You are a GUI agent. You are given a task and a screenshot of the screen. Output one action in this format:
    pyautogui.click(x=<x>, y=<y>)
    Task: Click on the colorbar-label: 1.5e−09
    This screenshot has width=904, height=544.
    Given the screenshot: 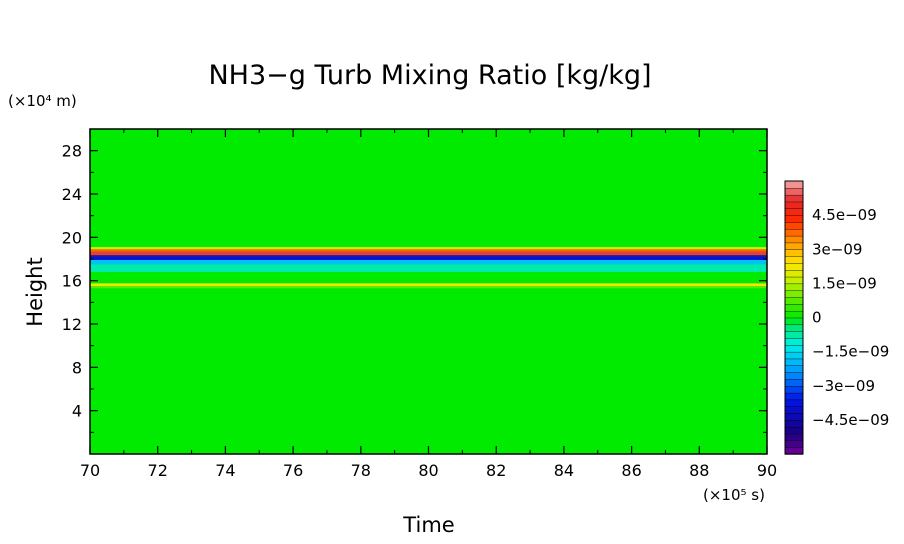 What is the action you would take?
    pyautogui.click(x=844, y=283)
    